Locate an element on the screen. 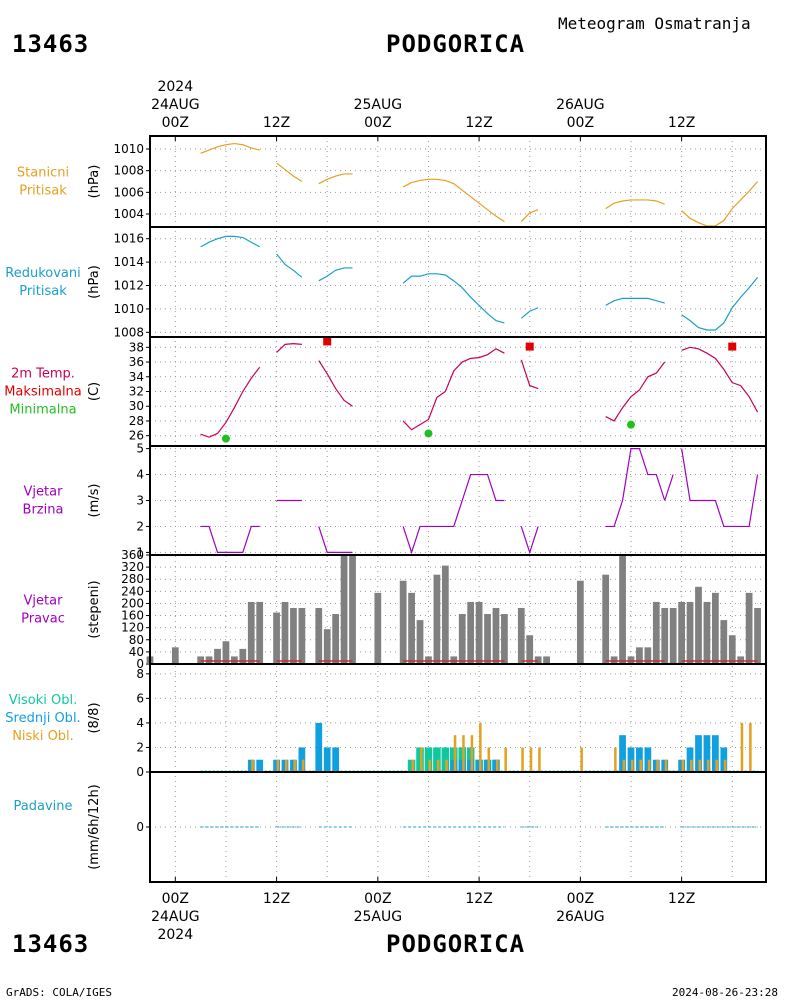 The height and width of the screenshot is (1000, 800). panel-label: Minimalna is located at coordinates (42, 410).